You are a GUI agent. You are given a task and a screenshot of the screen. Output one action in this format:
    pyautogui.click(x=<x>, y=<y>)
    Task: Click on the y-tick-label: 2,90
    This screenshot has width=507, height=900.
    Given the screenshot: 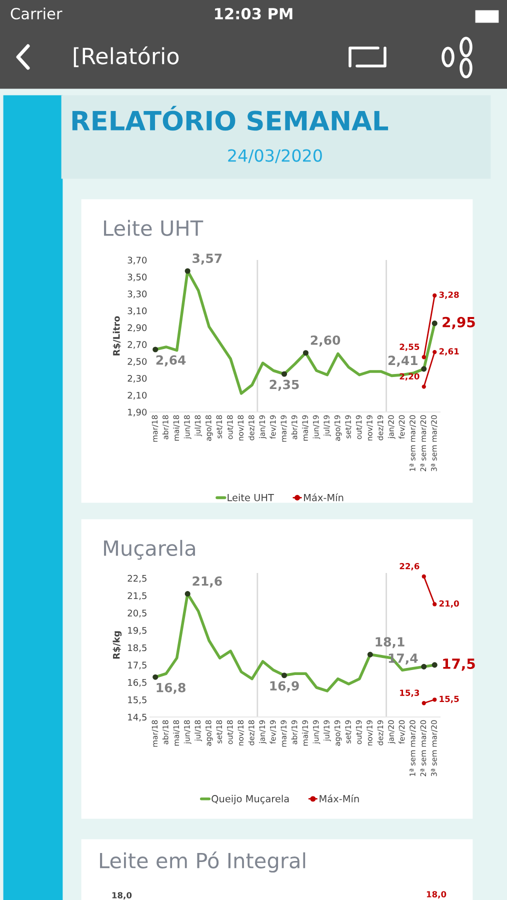 What is the action you would take?
    pyautogui.click(x=137, y=328)
    